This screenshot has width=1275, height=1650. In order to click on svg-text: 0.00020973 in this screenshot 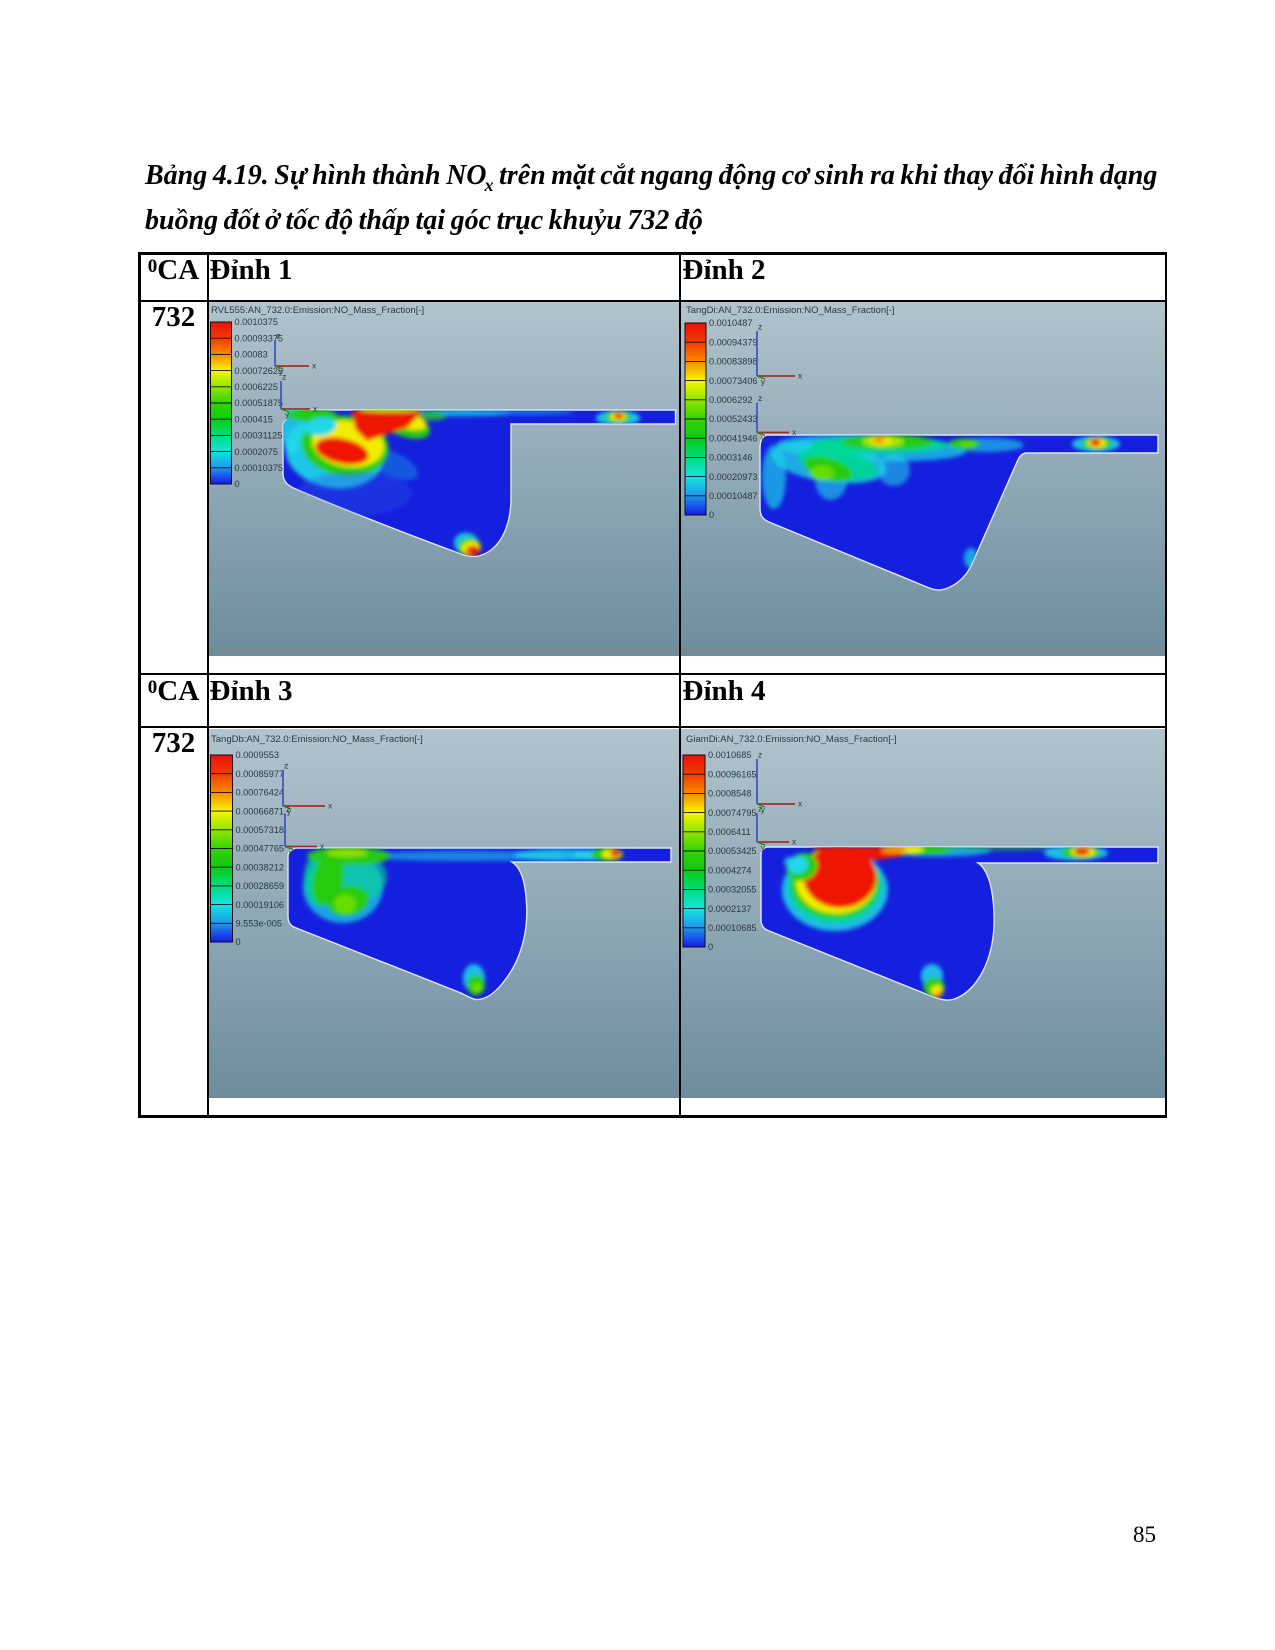, I will do `click(733, 477)`.